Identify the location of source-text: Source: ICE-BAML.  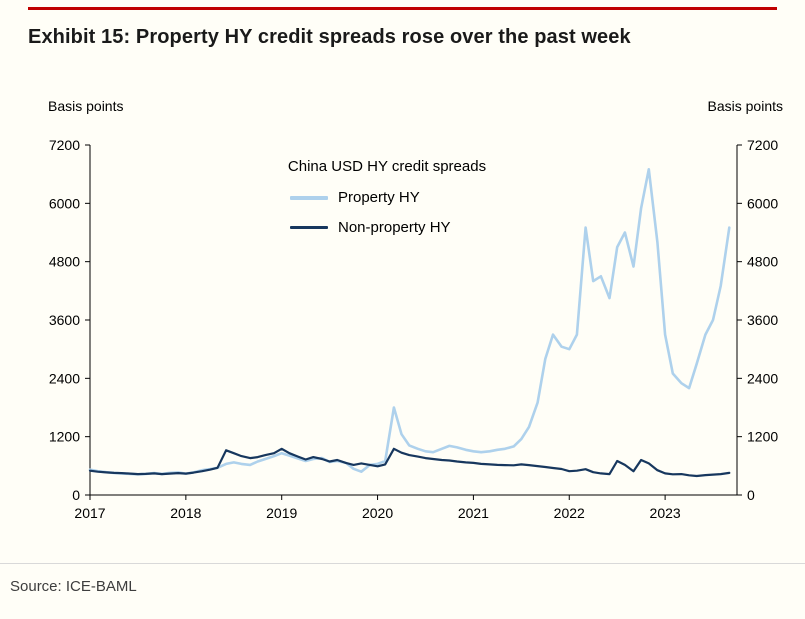
(73, 586).